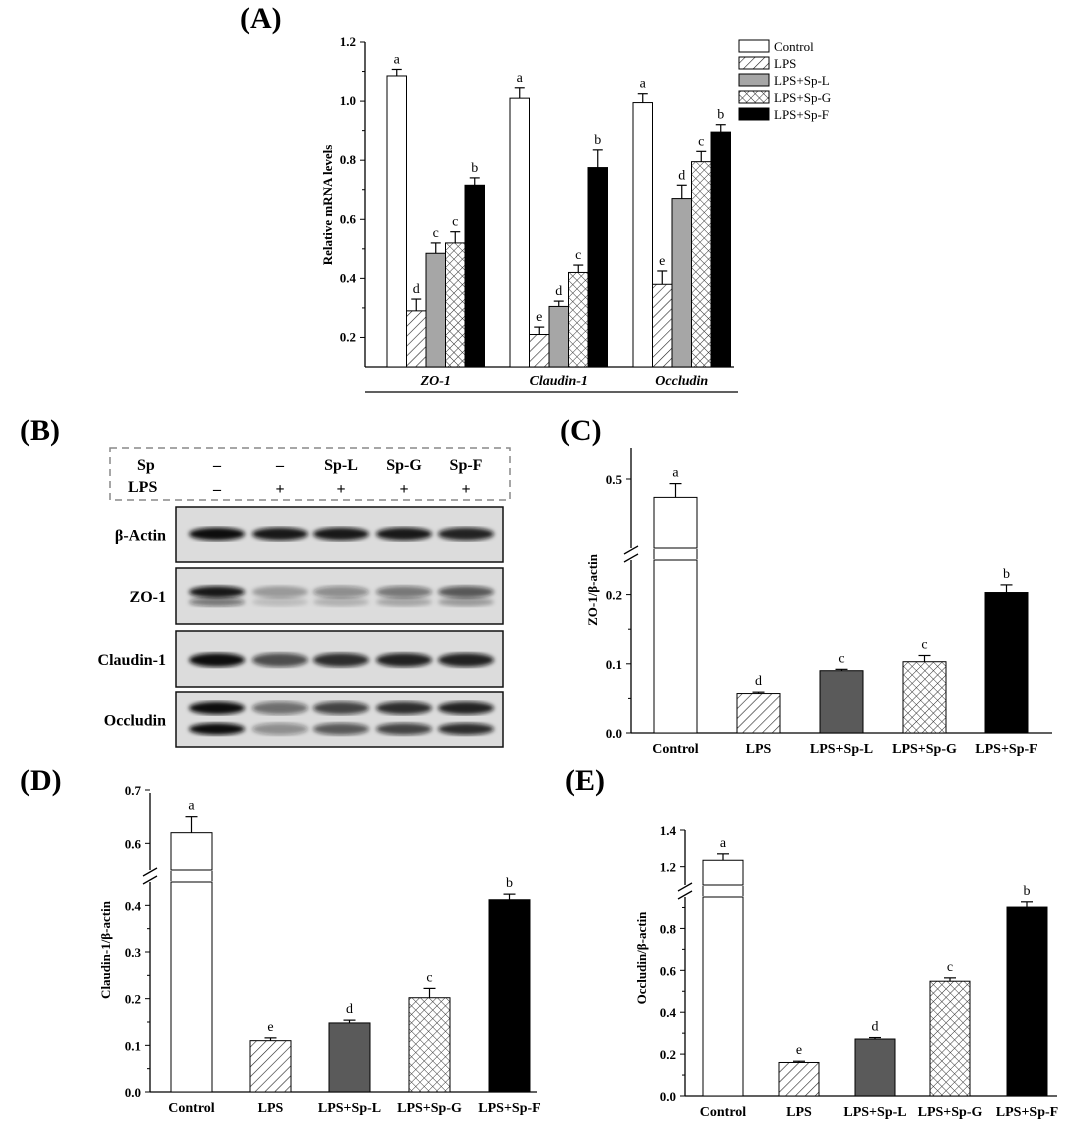 The height and width of the screenshot is (1139, 1080). Describe the element at coordinates (133, 999) in the screenshot. I see `d-y-tick-label: 0.2` at that location.